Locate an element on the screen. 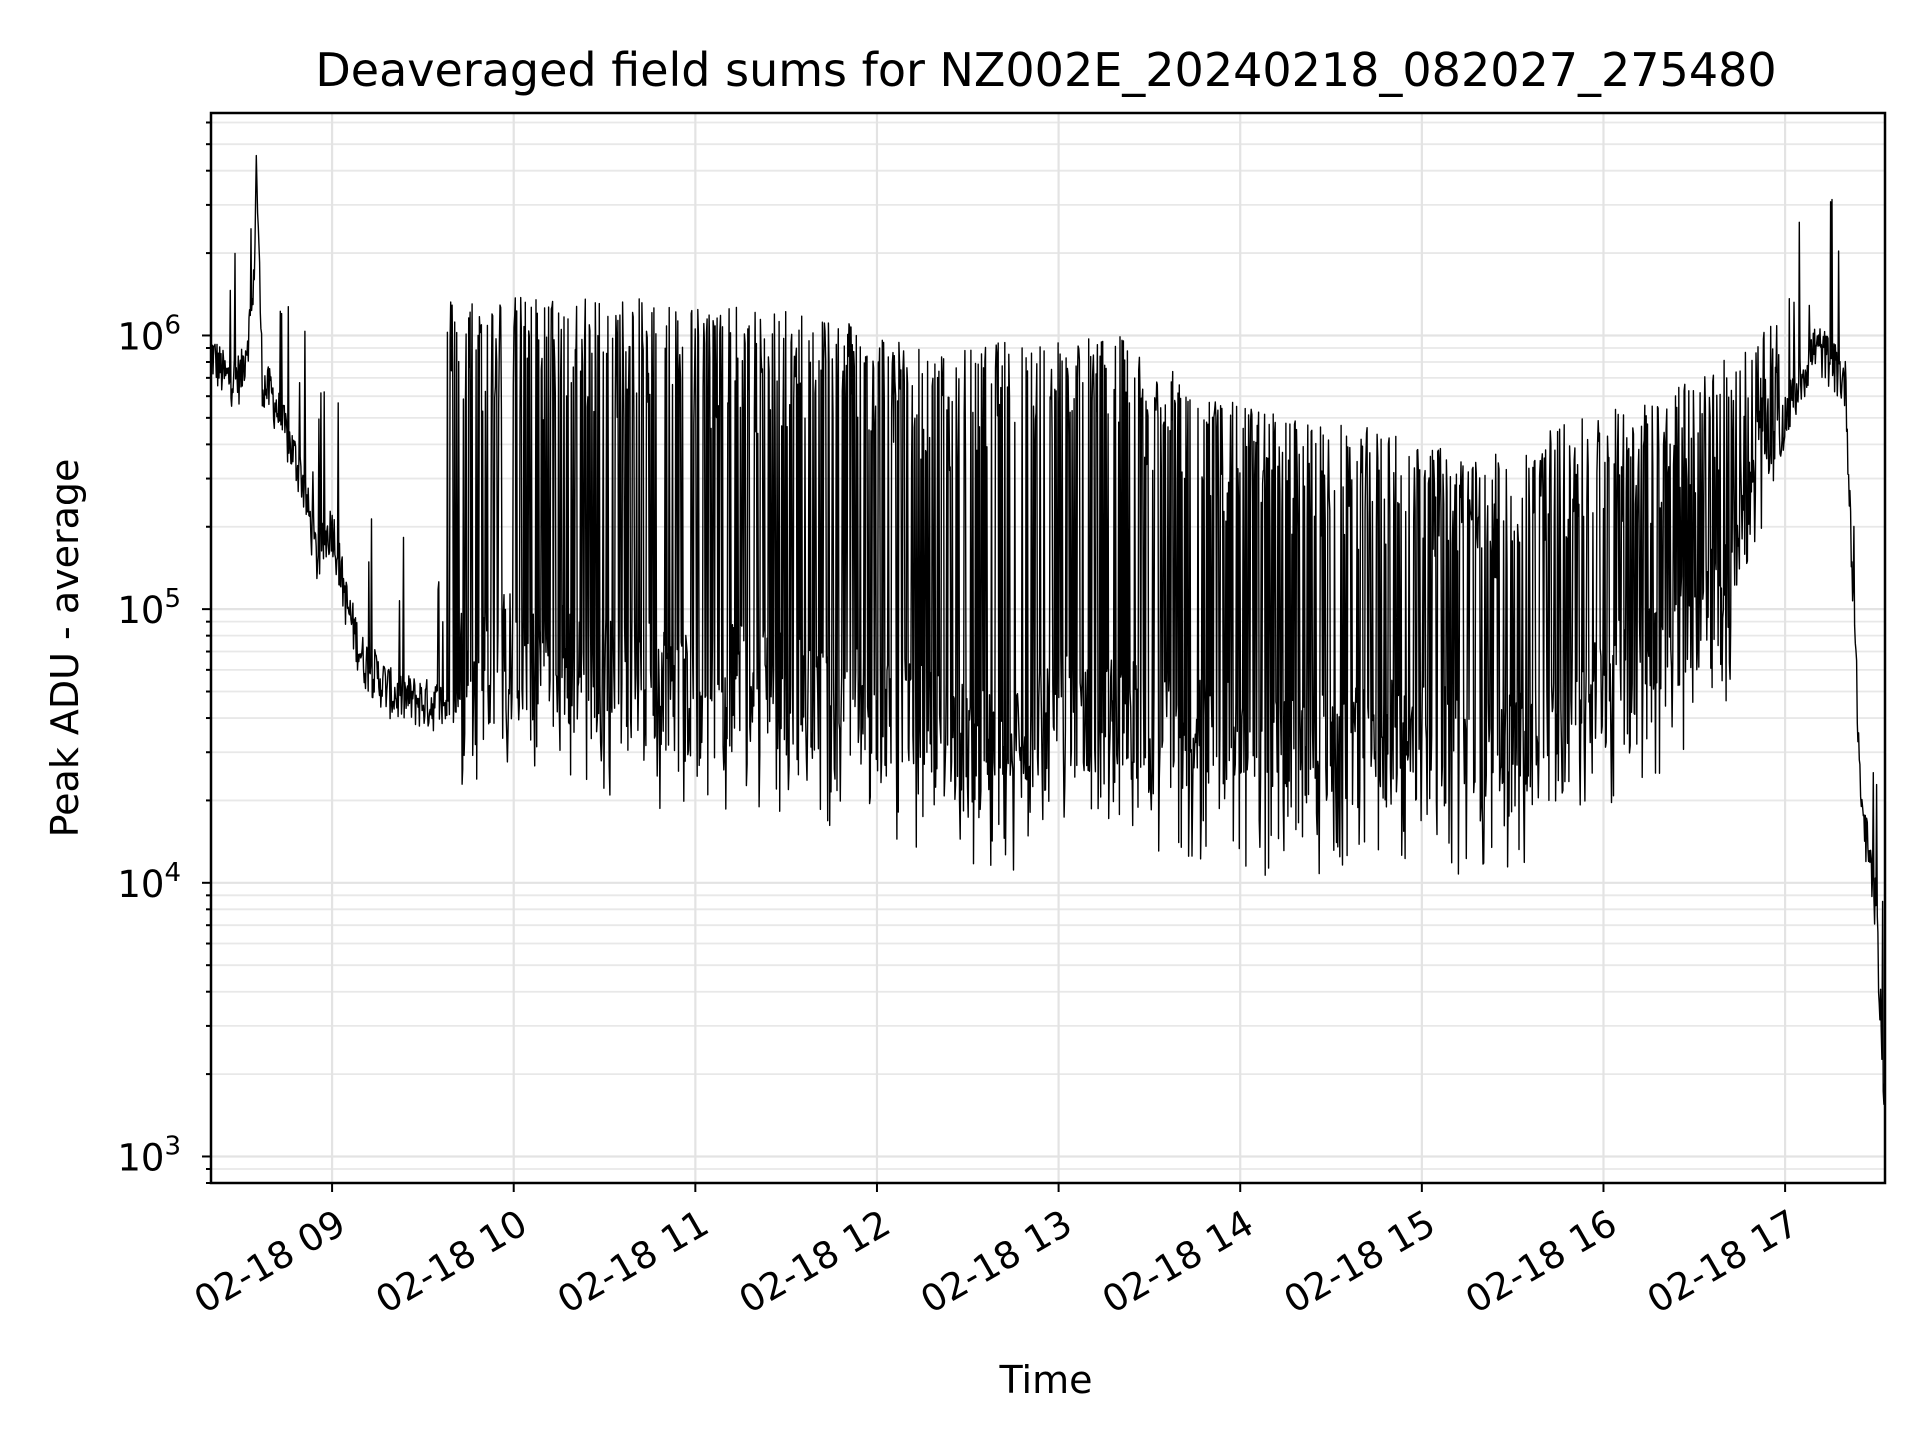 This screenshot has height=1440, width=1920. y-tick-label: 10⁴ is located at coordinates (149, 882).